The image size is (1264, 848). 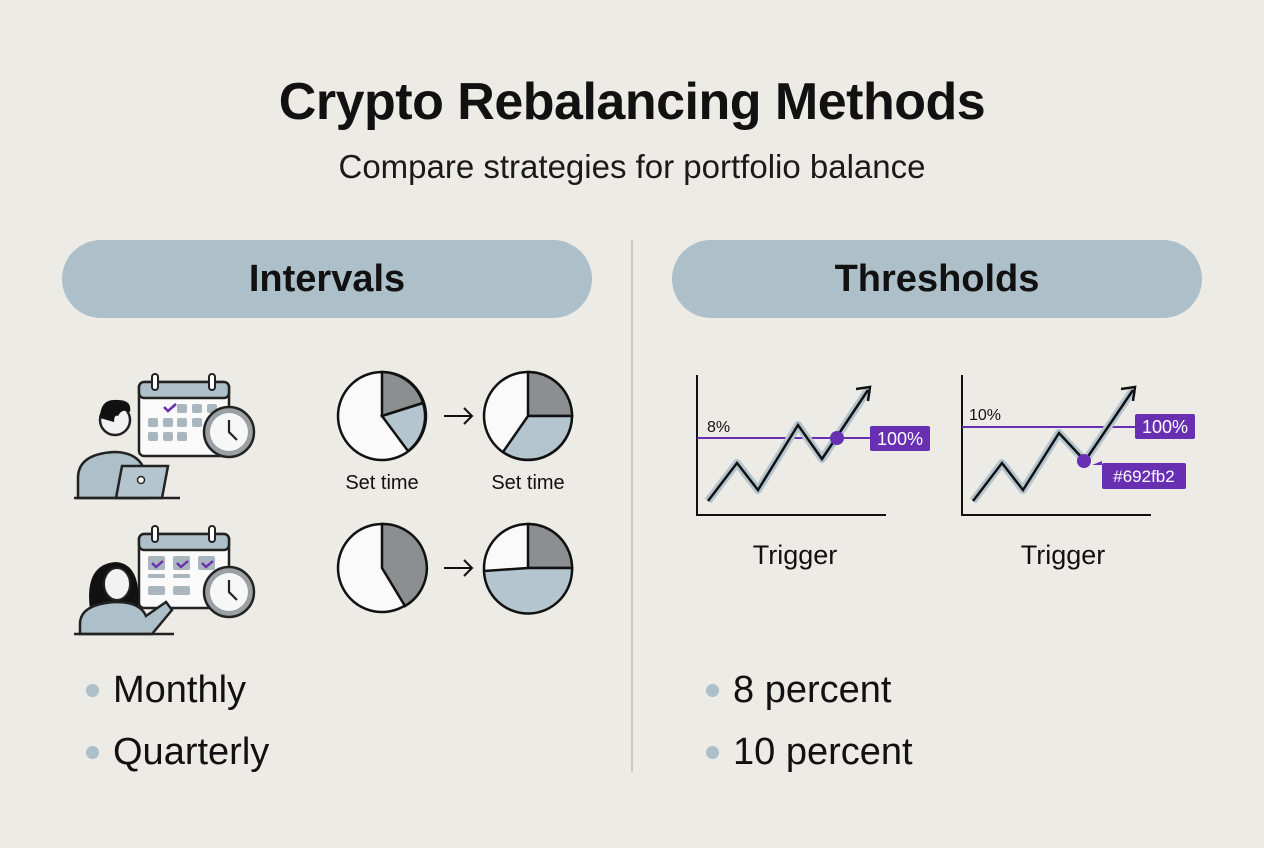 I want to click on bullet-text: Quarterly, so click(x=191, y=751).